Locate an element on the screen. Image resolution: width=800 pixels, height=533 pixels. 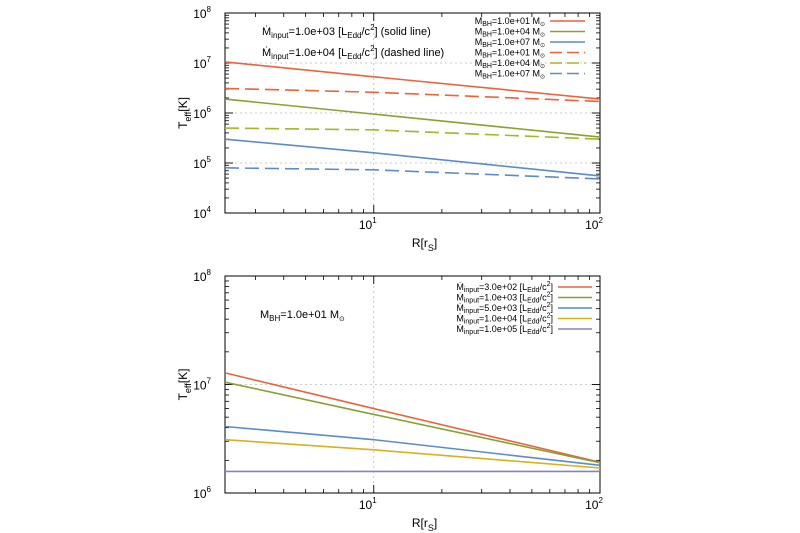
legend-label-1: MBH=1.0e+01 M⊙ is located at coordinates (510, 22).